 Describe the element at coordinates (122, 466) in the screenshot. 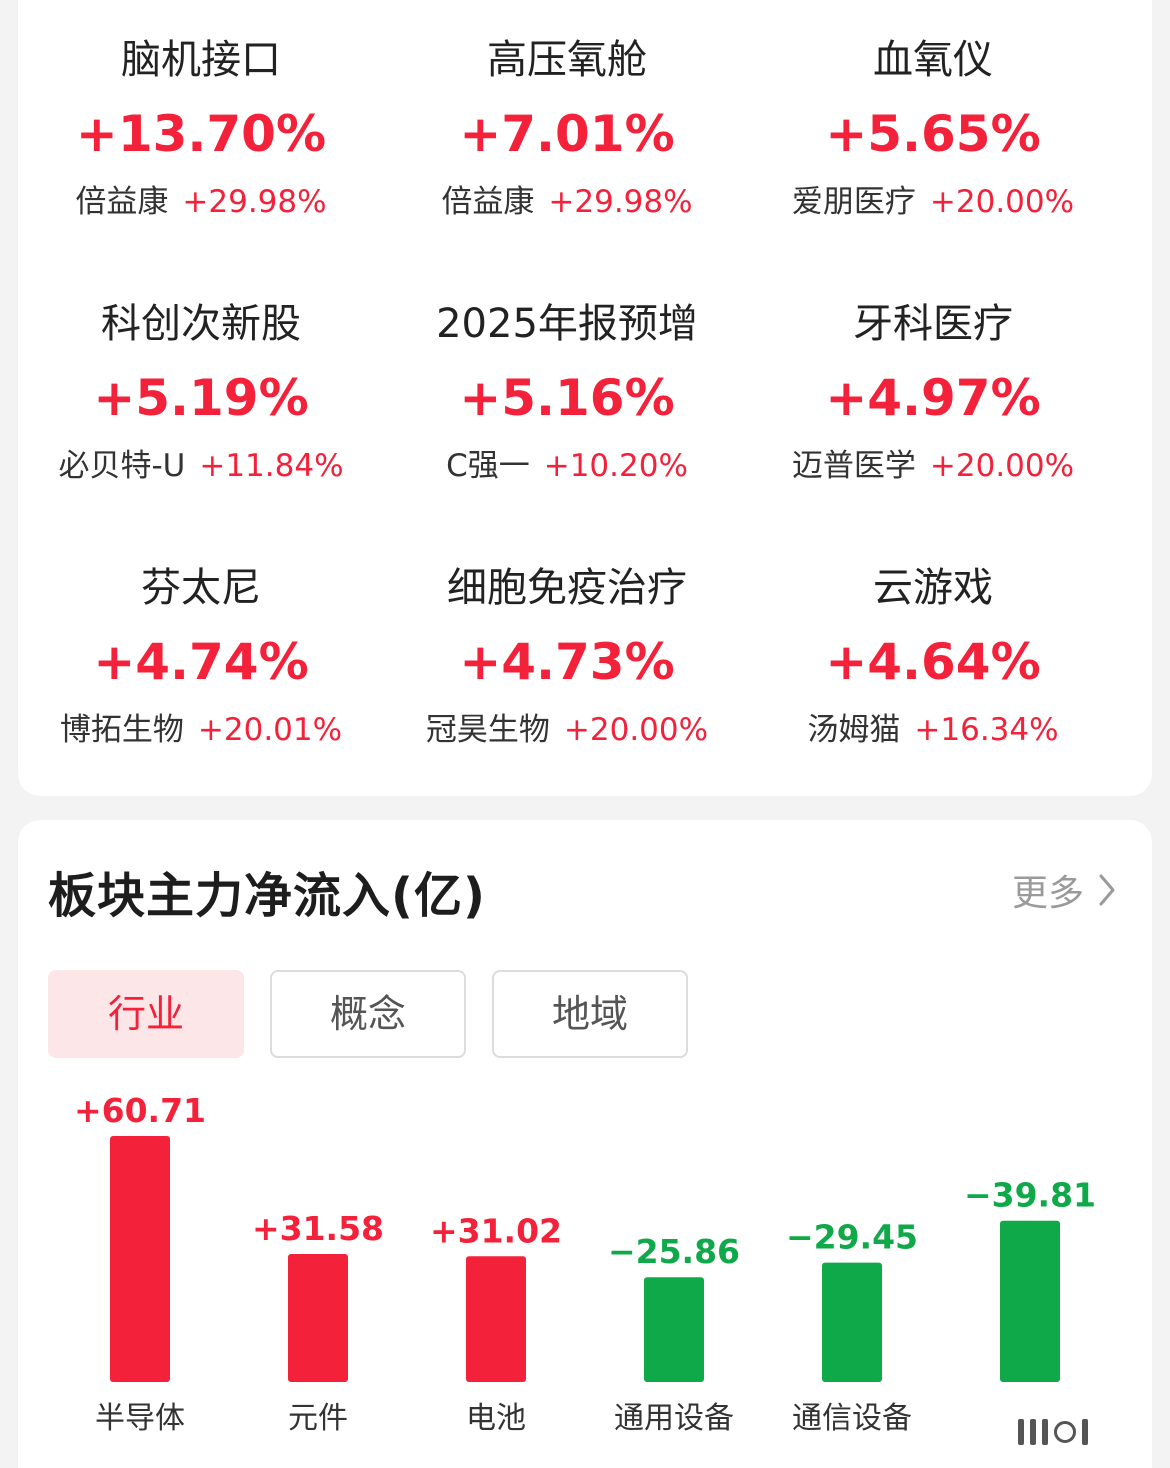

I see `leading-stock-name: 必贝特-U` at that location.